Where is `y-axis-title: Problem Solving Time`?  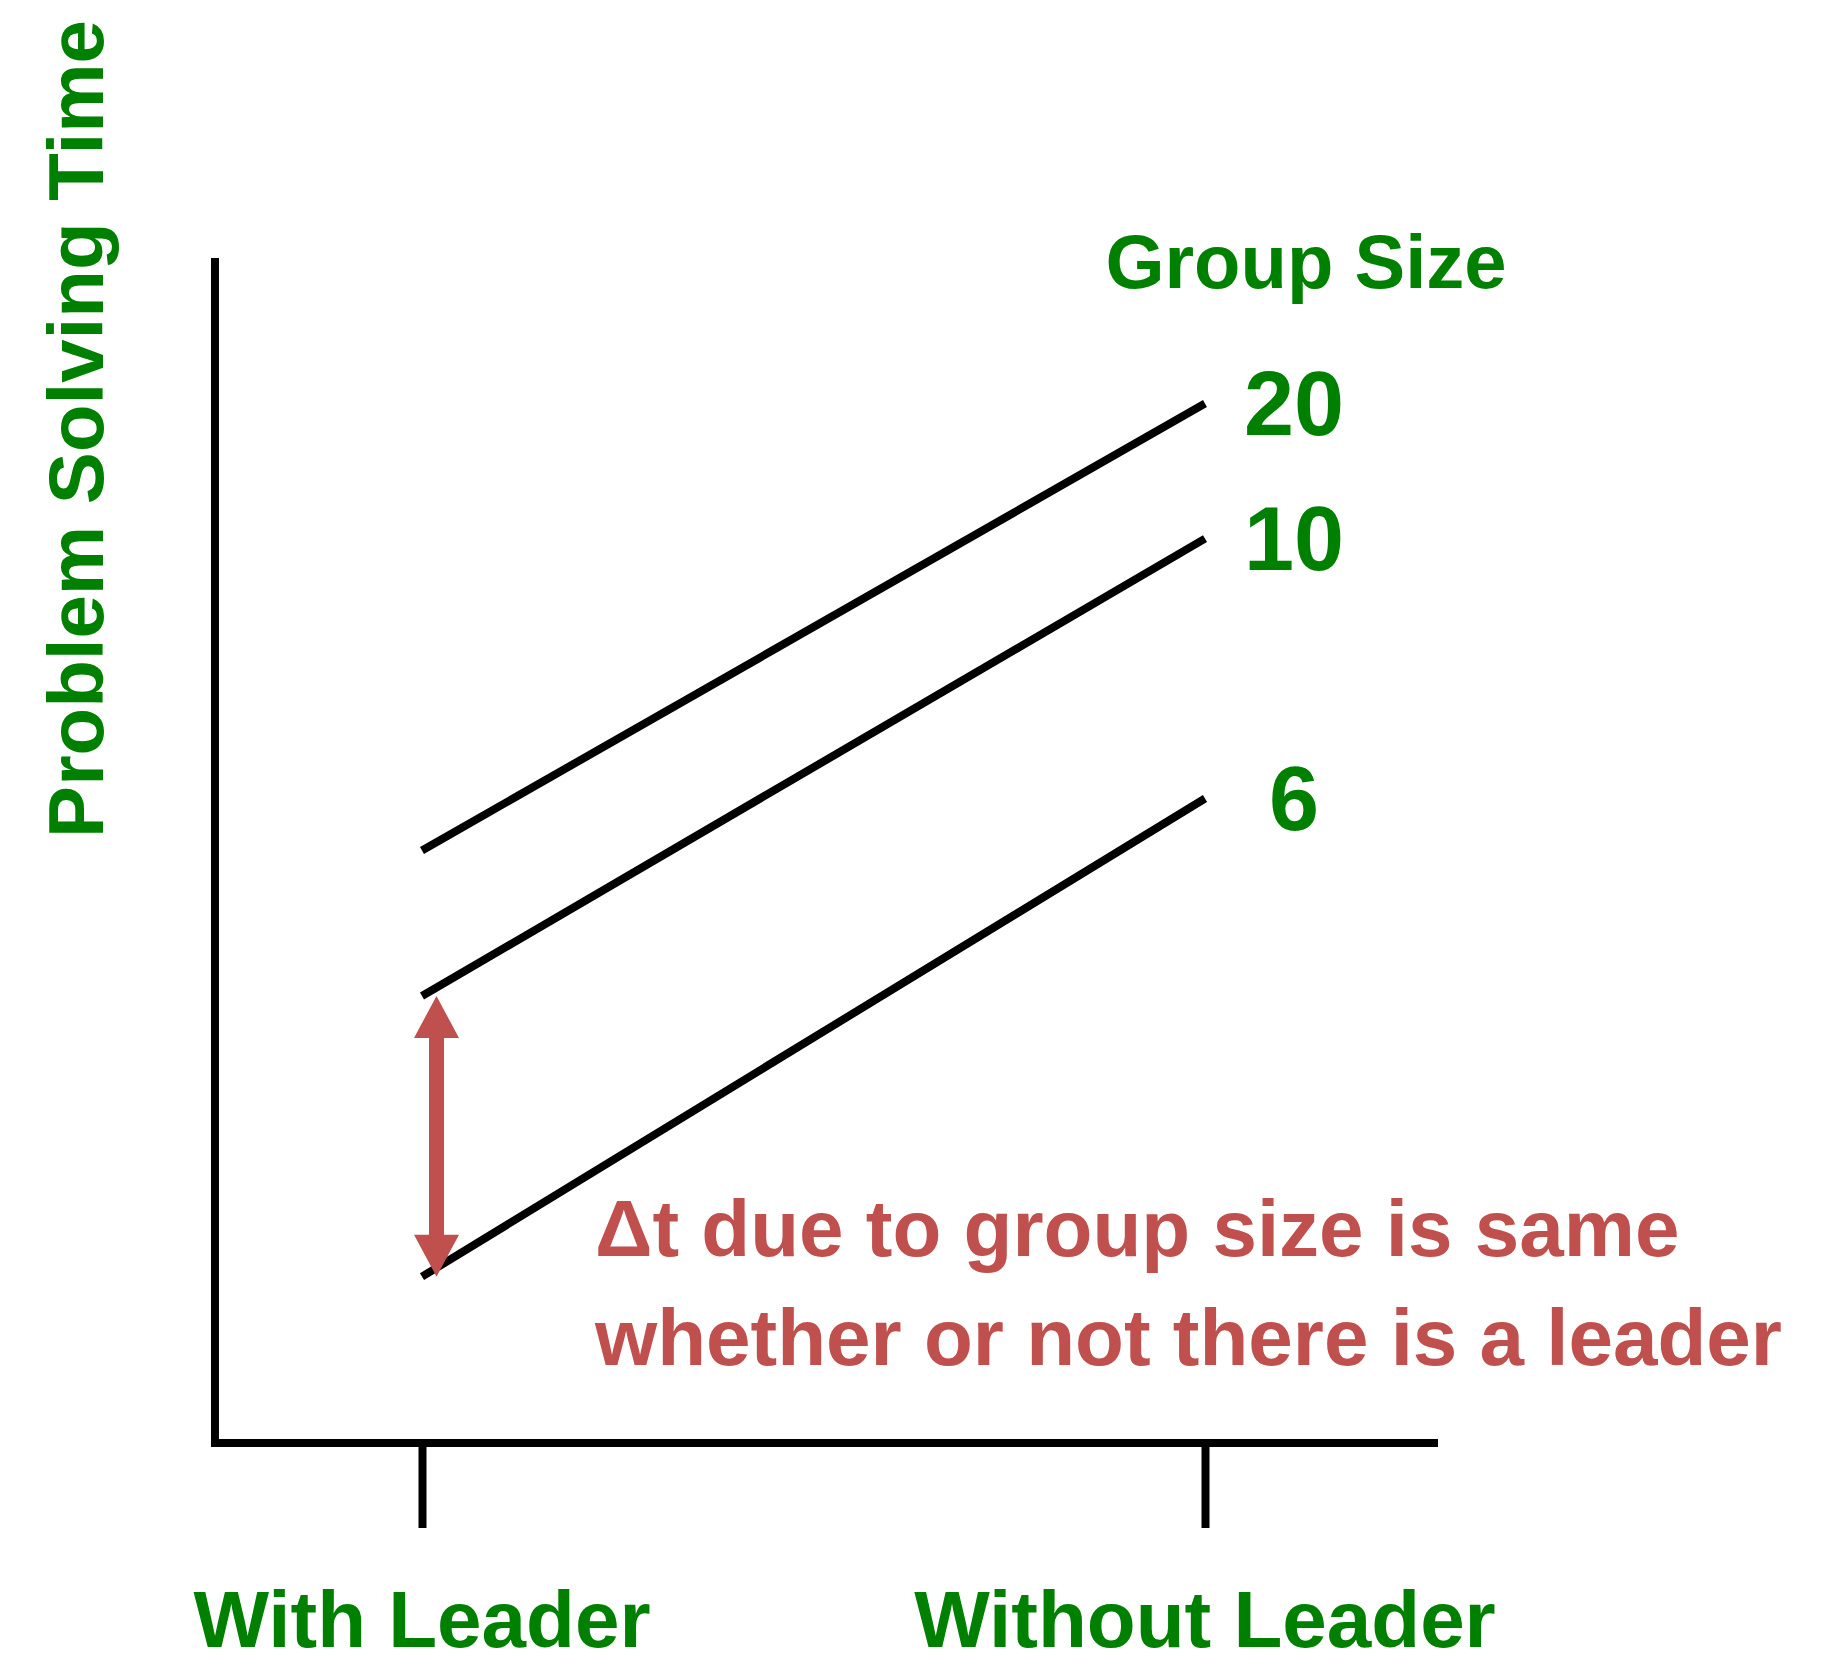 y-axis-title: Problem Solving Time is located at coordinates (76, 429).